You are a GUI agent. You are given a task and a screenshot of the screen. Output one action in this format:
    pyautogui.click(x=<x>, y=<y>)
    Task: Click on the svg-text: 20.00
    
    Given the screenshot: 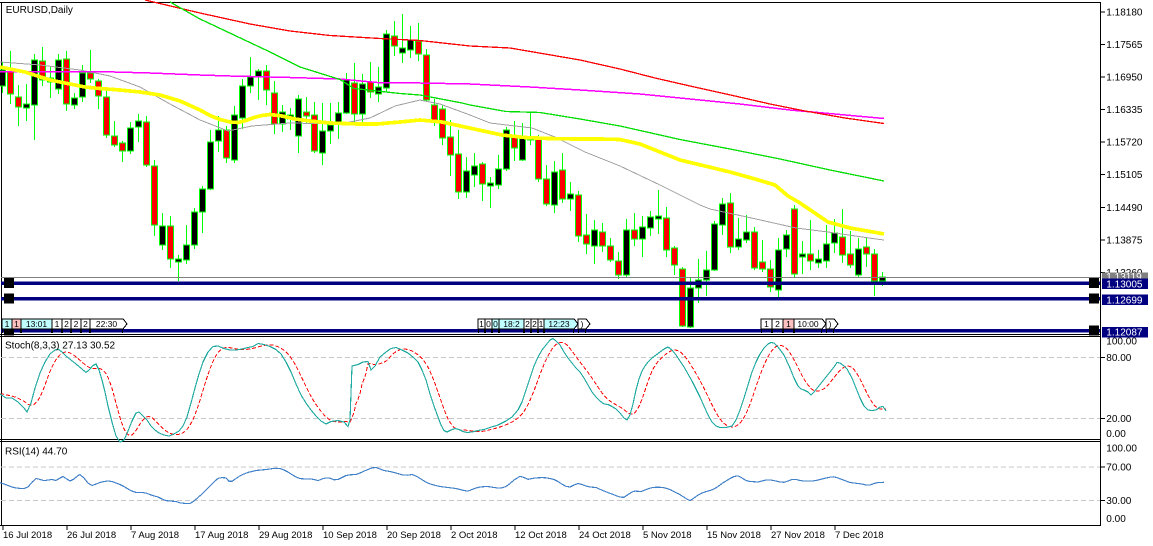 What is the action you would take?
    pyautogui.click(x=1118, y=419)
    